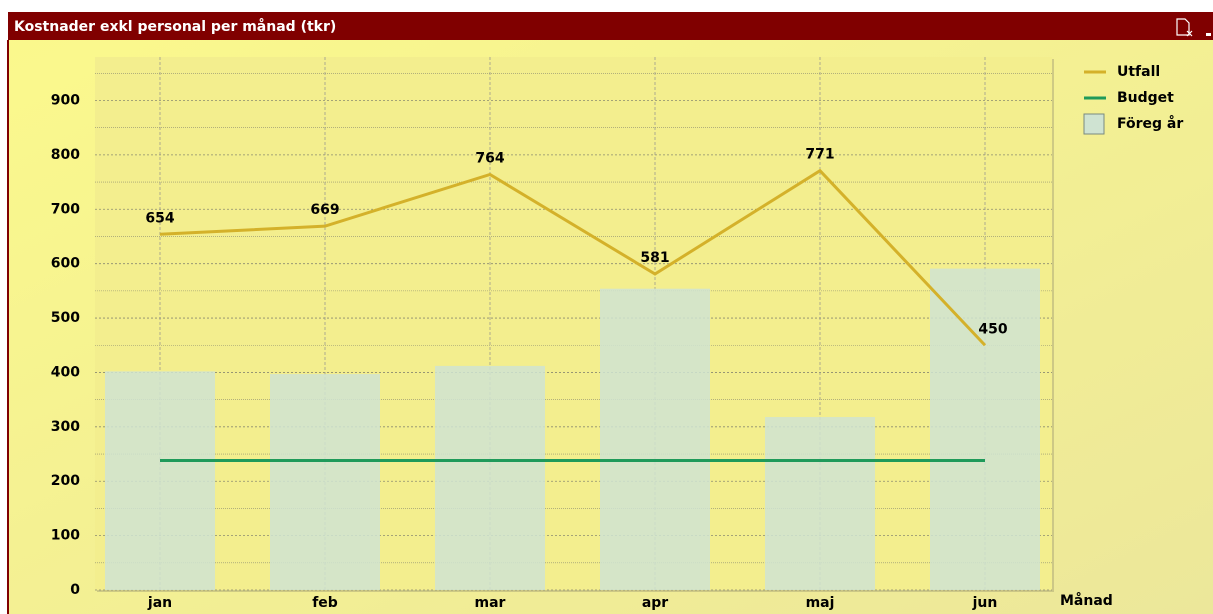 The height and width of the screenshot is (614, 1213). I want to click on data-label: 450, so click(992, 329).